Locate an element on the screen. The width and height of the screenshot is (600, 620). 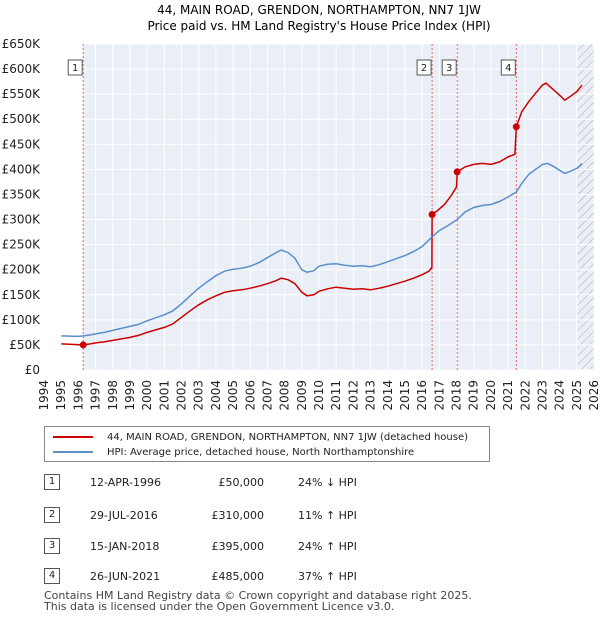
y-tick-label: £500K is located at coordinates (22, 119).